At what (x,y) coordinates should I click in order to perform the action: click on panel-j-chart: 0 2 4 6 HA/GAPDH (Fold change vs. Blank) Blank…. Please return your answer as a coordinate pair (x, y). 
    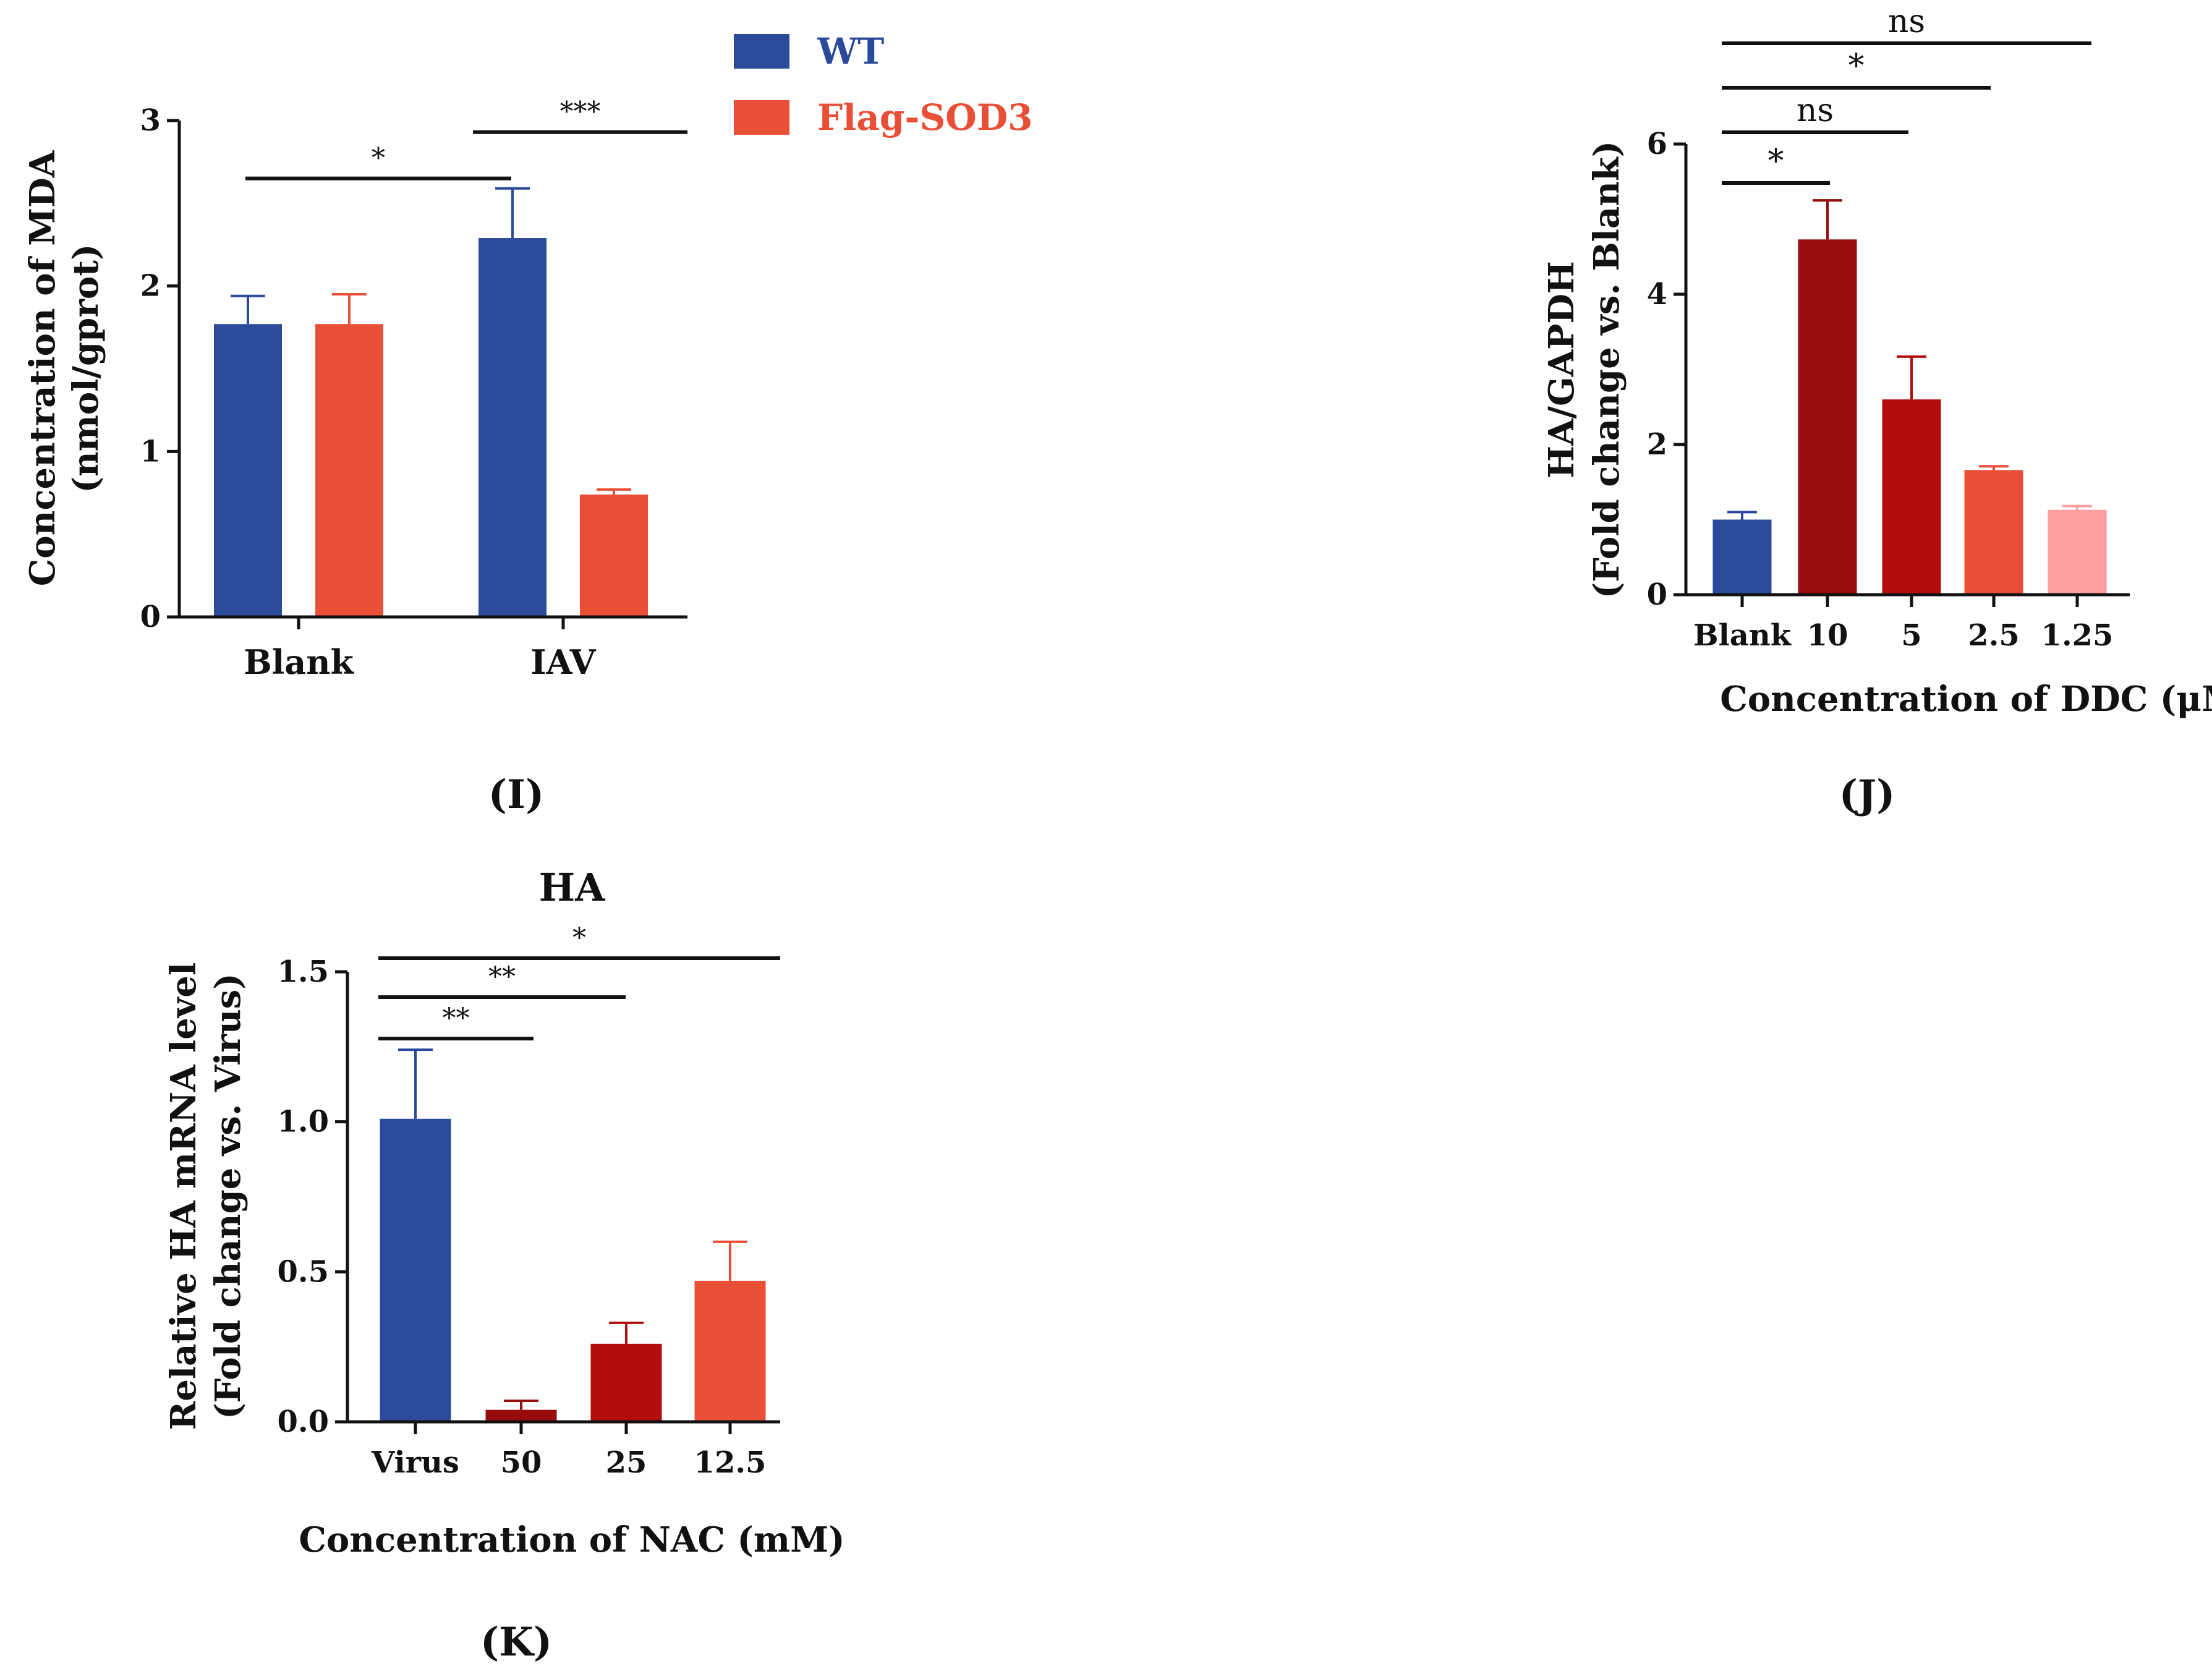
    Looking at the image, I should click on (1876, 411).